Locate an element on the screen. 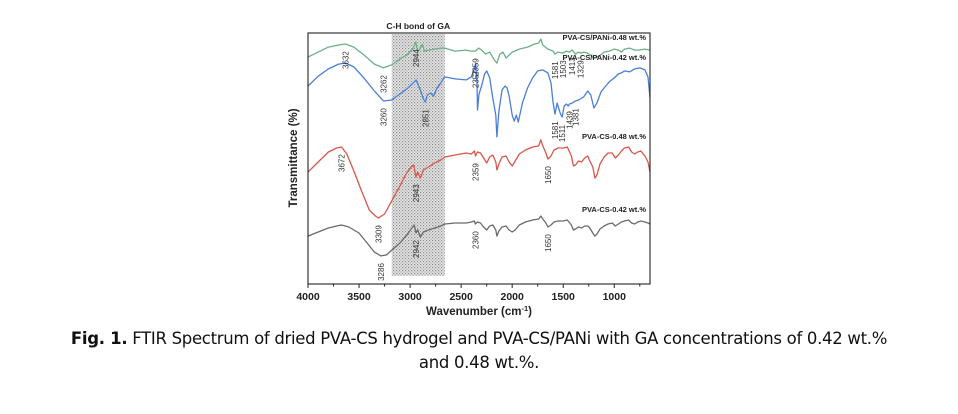 Image resolution: width=958 pixels, height=414 pixels. peak-label: 1381 is located at coordinates (575, 117).